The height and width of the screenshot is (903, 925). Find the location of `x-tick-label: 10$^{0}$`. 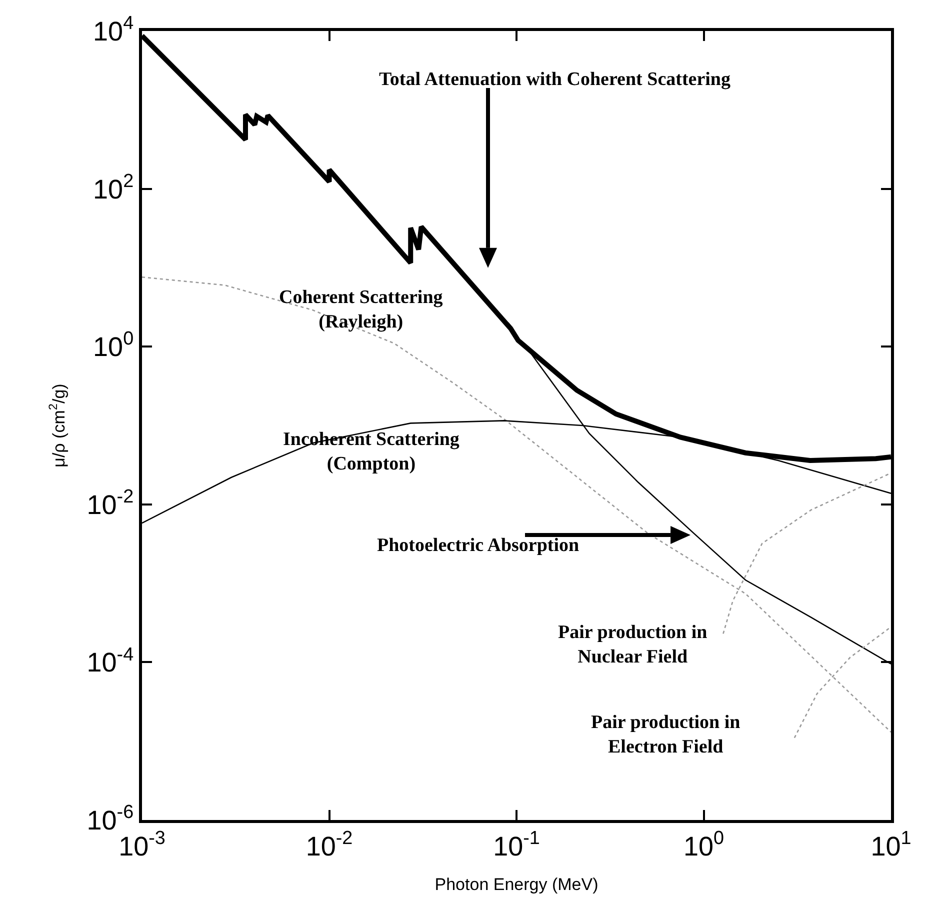

x-tick-label: 10$^{0}$ is located at coordinates (703, 845).